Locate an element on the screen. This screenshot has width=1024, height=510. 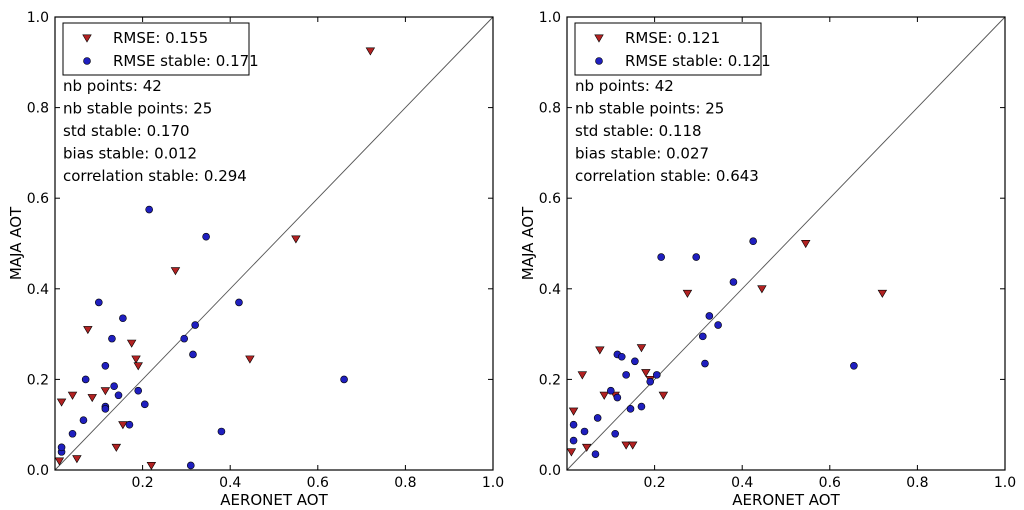
y-tick-label: 0.0 is located at coordinates (38, 471).